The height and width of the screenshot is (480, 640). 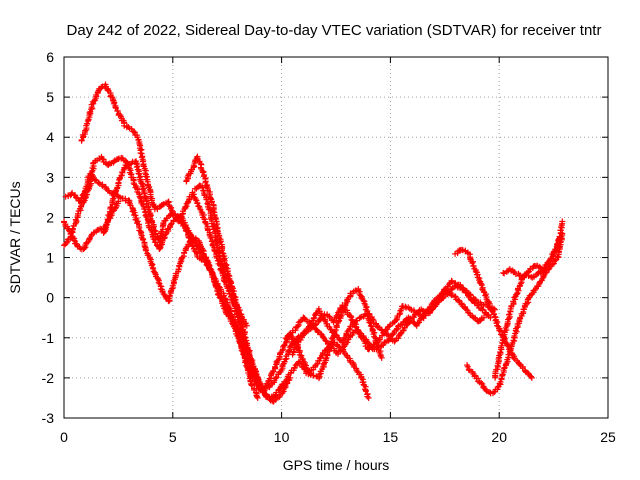 What do you see at coordinates (608, 437) in the screenshot?
I see `x-tick-label: 25` at bounding box center [608, 437].